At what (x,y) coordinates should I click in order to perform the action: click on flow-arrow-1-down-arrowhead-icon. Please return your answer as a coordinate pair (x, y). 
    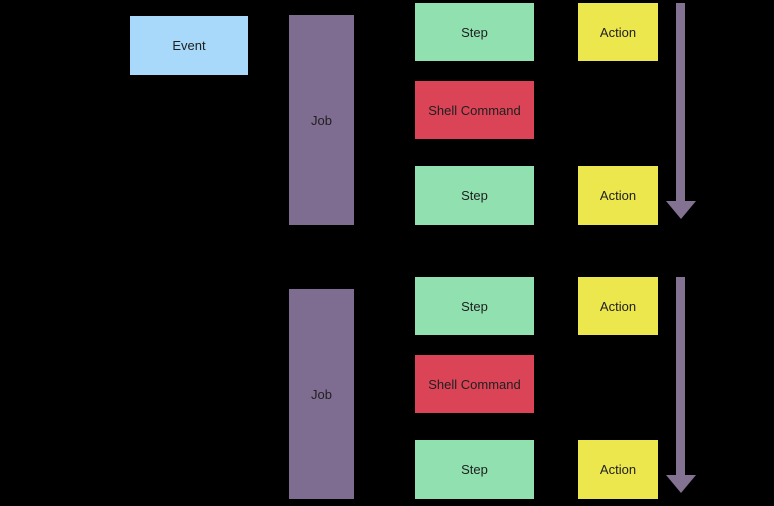
    Looking at the image, I should click on (681, 210).